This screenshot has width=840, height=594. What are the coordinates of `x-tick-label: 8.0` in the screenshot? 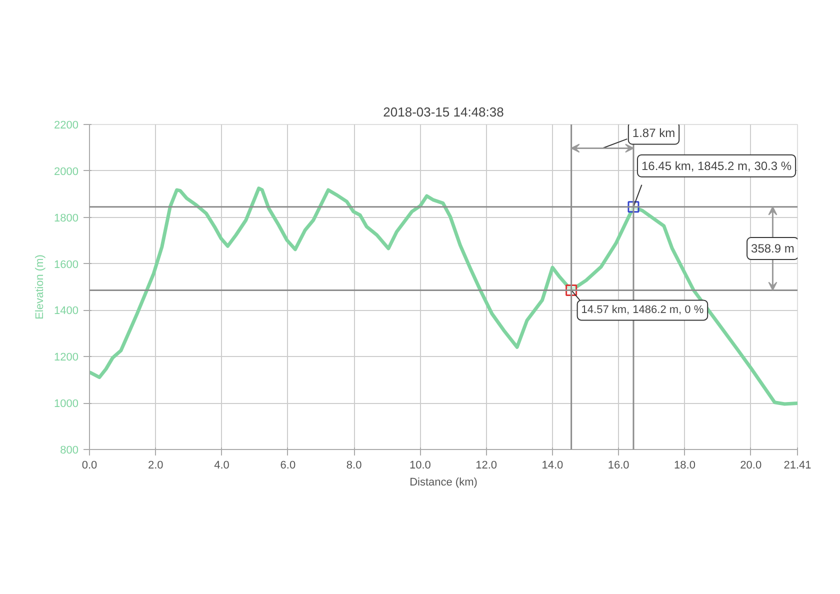 It's located at (354, 466).